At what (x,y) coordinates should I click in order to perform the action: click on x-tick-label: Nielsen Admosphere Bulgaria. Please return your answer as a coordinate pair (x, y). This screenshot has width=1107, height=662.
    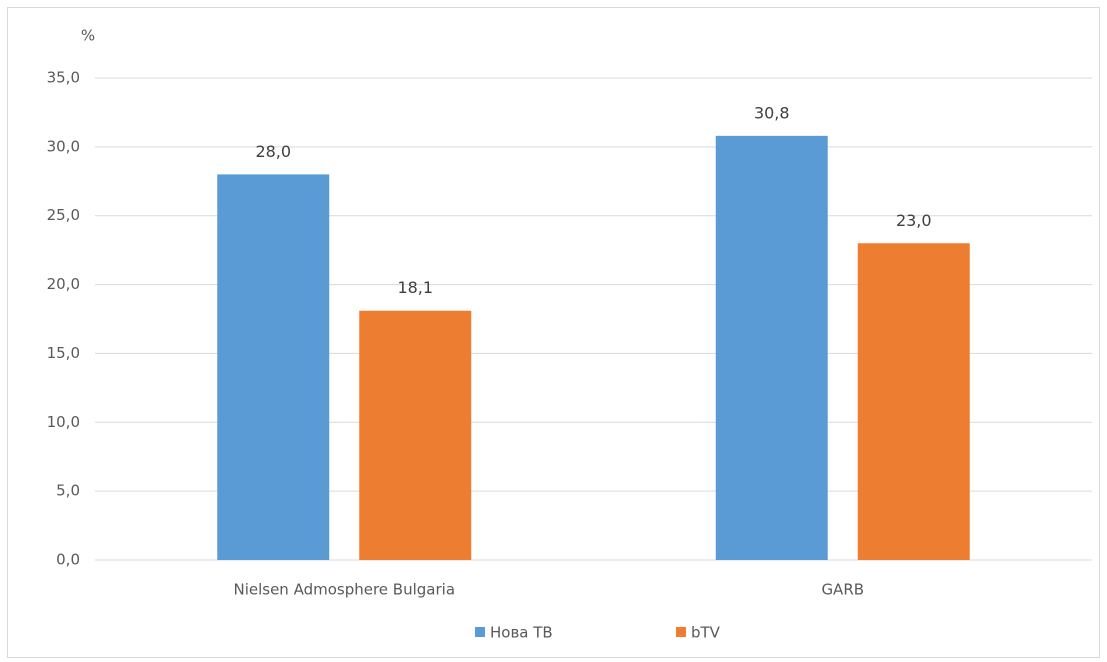
    Looking at the image, I should click on (344, 590).